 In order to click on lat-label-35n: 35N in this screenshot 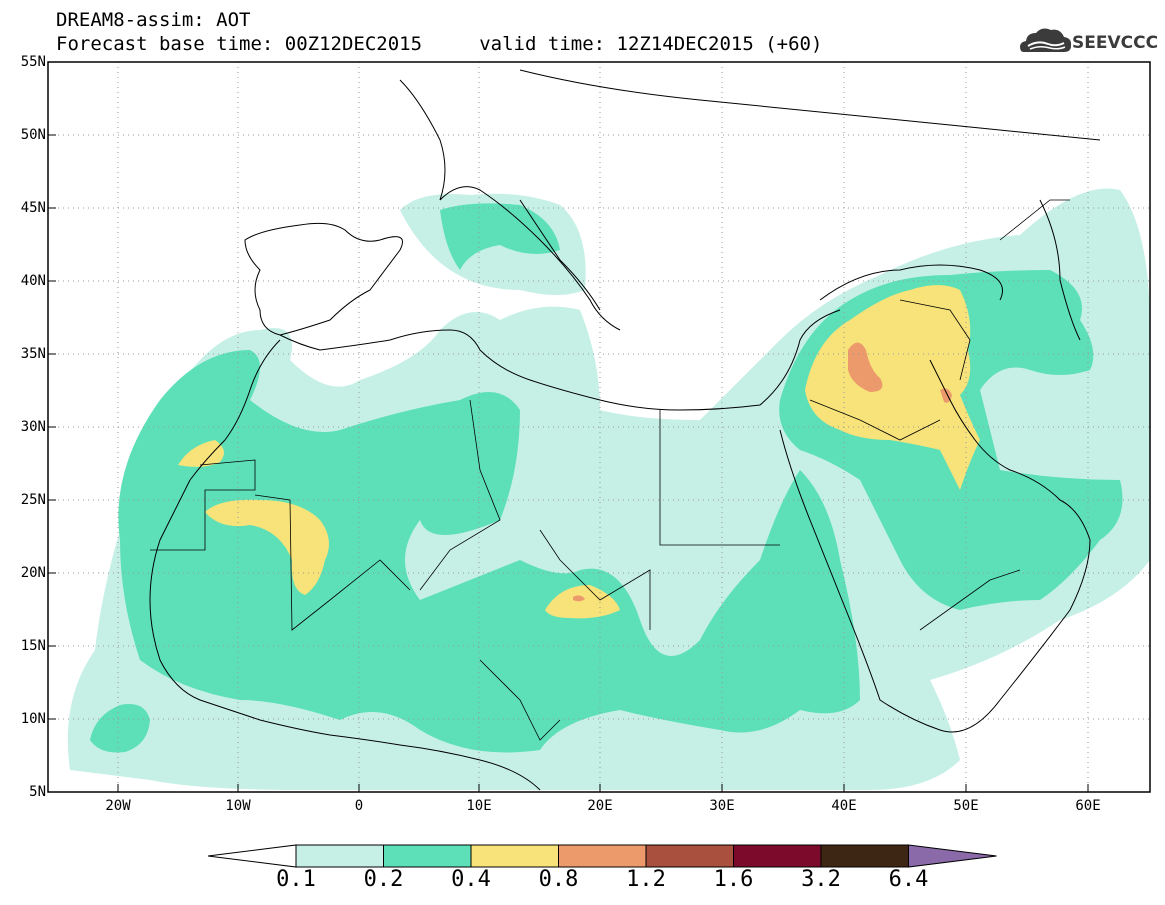, I will do `click(33, 354)`.